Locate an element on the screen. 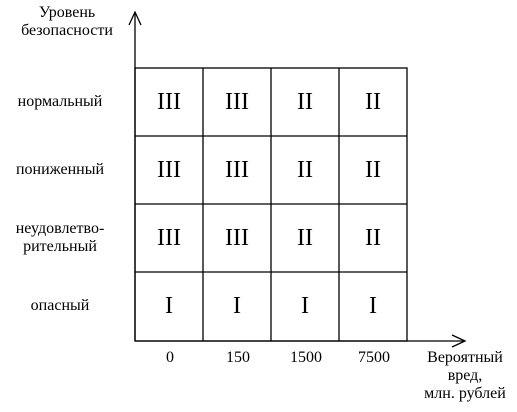 Image resolution: width=517 pixels, height=412 pixels. x-axis-arrow is located at coordinates (459, 341).